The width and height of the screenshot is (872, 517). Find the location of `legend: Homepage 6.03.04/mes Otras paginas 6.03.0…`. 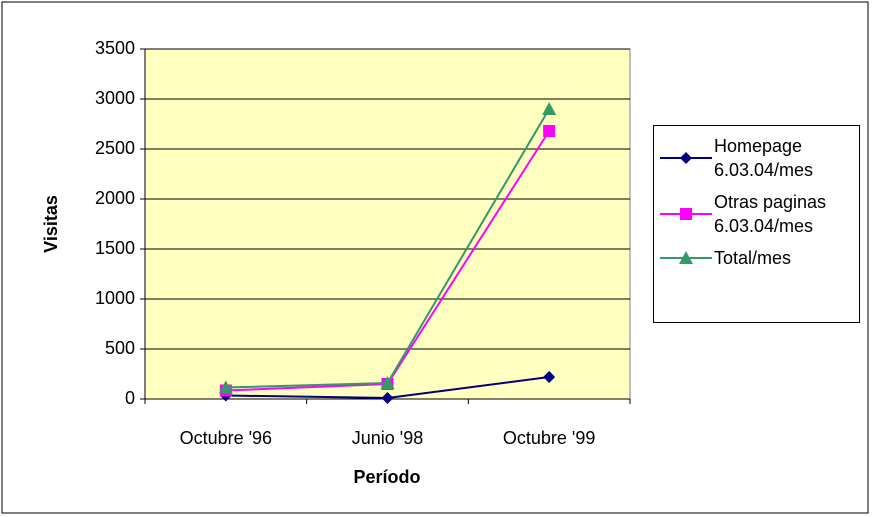

legend: Homepage 6.03.04/mes Otras paginas 6.03.0… is located at coordinates (756, 224).